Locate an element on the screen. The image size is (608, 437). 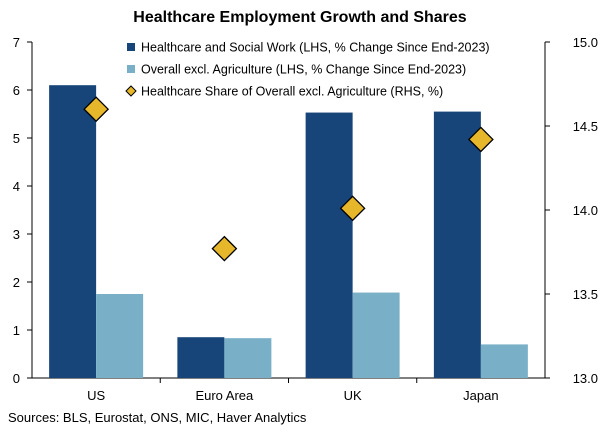
right-tick-label: 14.5 is located at coordinates (585, 126).